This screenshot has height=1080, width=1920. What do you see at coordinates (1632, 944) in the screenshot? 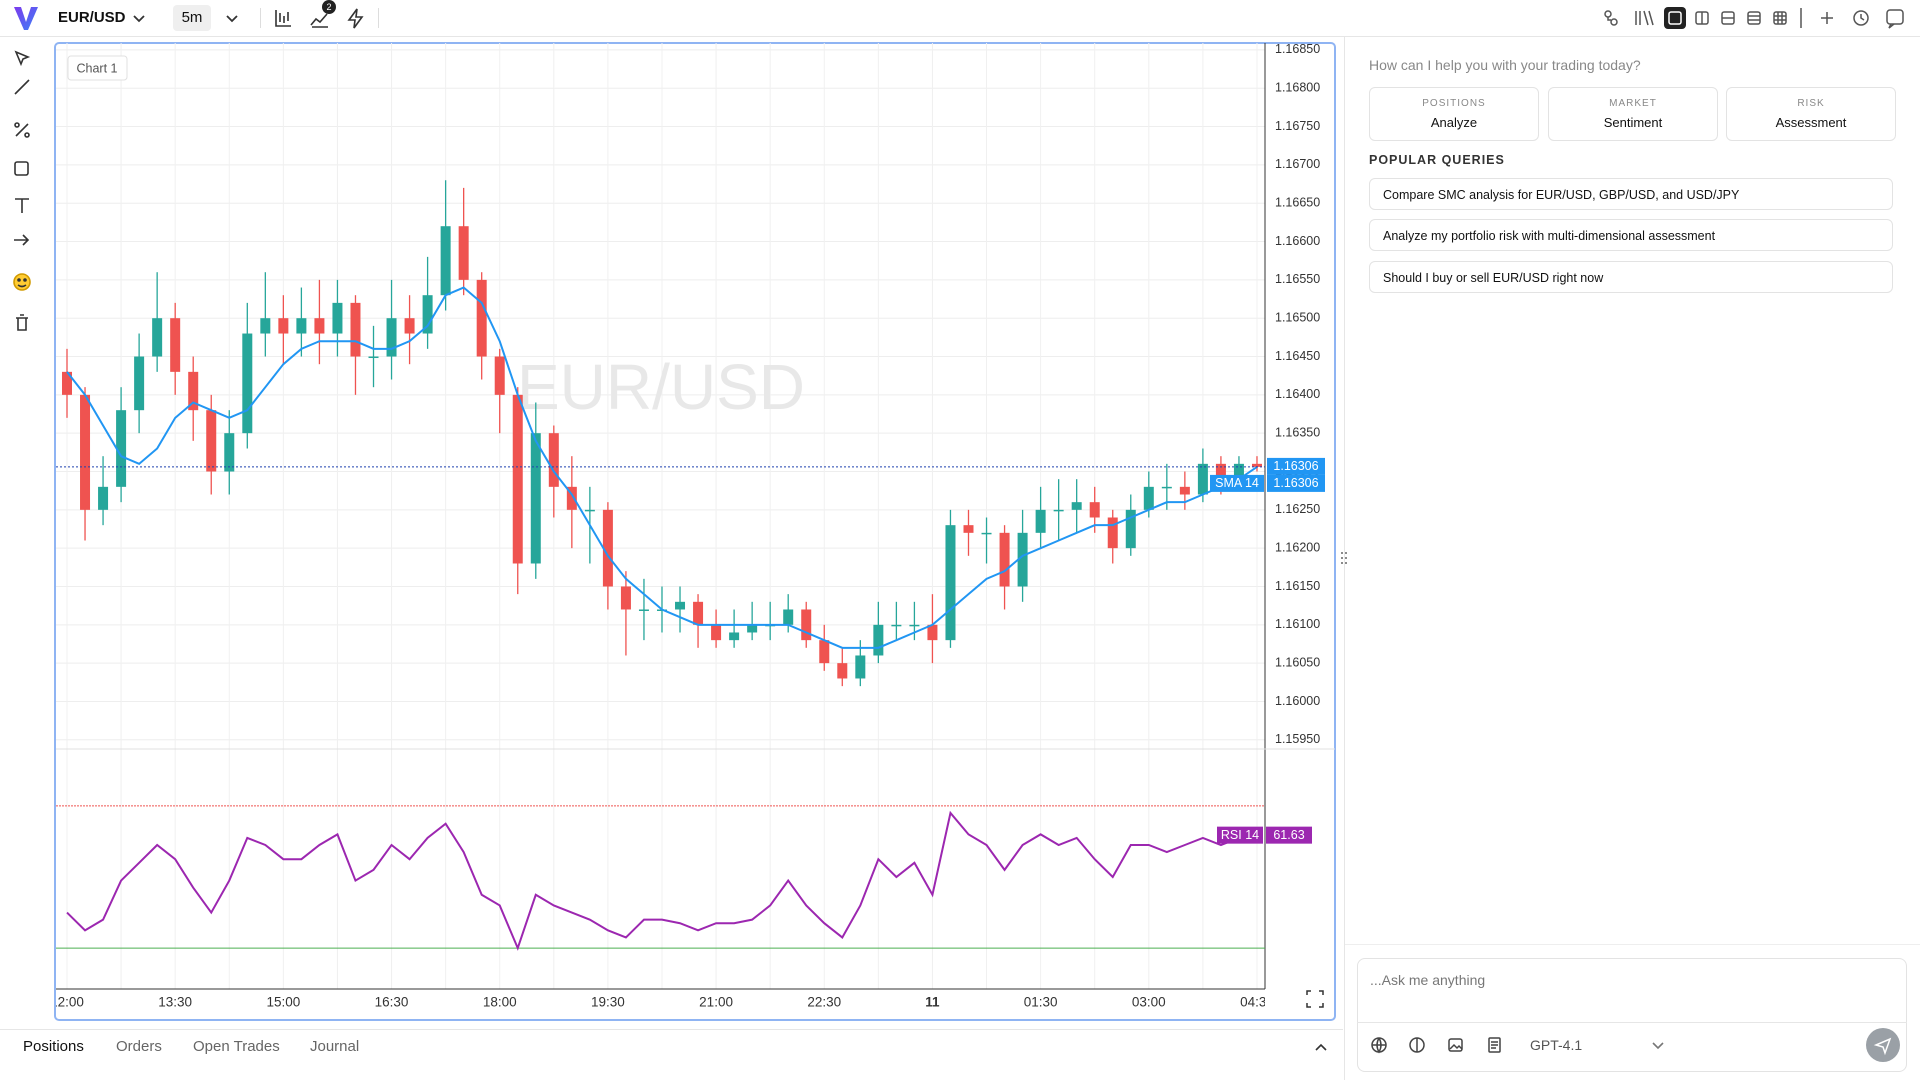
I see `divider` at bounding box center [1632, 944].